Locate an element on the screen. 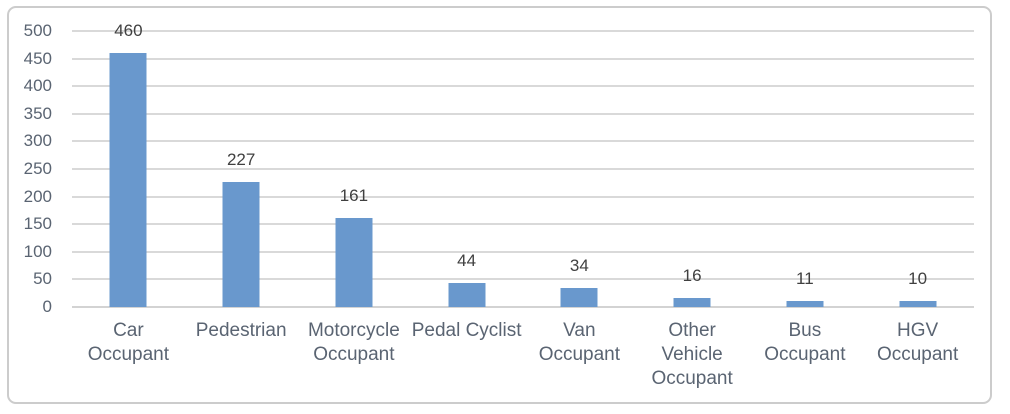  y-tick-label: 100 is located at coordinates (37, 251).